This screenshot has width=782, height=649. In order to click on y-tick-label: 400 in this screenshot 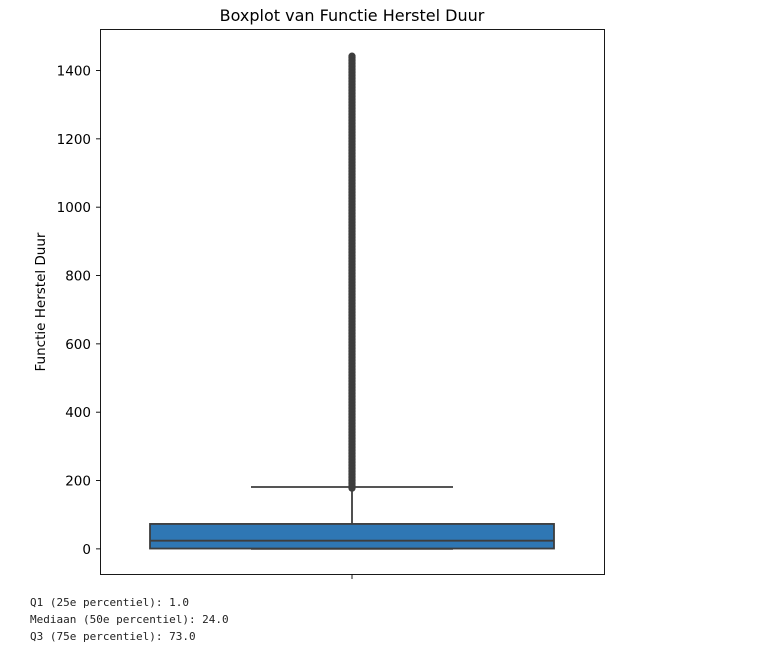, I will do `click(78, 413)`.